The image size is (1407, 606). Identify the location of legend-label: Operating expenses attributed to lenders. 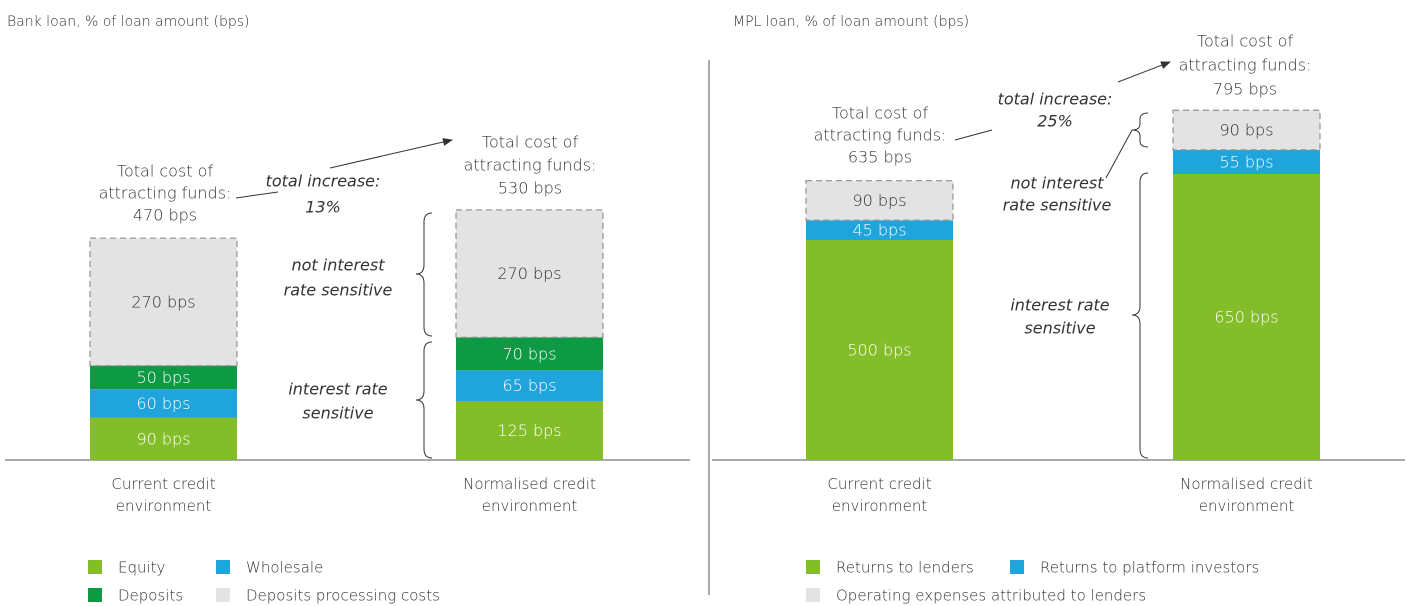
(991, 596).